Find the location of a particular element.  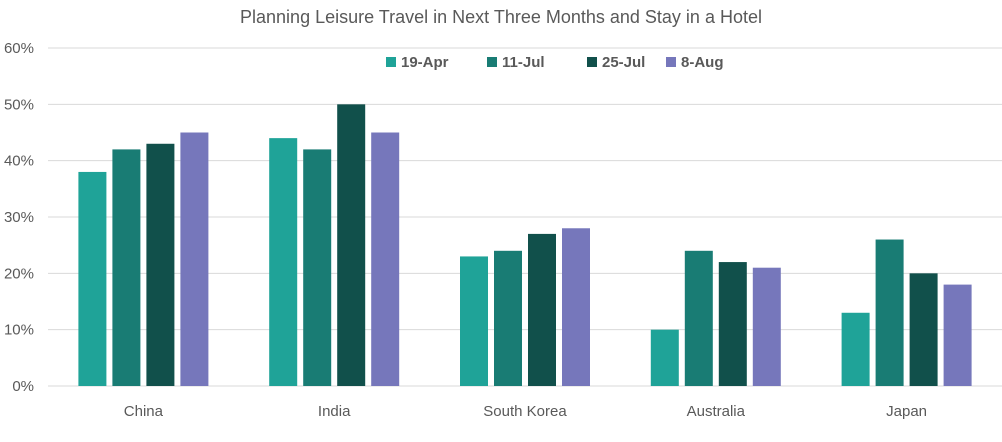

bar-china-25-jul is located at coordinates (160, 264).